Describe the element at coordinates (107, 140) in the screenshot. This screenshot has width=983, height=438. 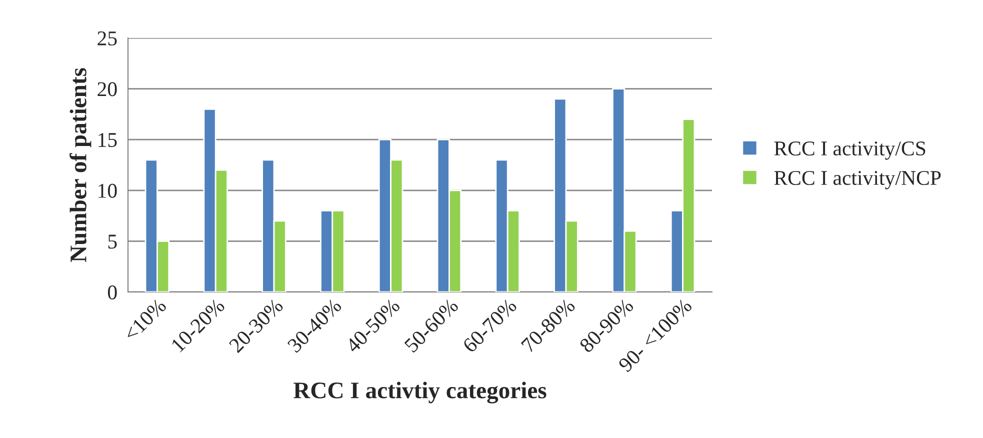
I see `y-tick-label: 15` at that location.